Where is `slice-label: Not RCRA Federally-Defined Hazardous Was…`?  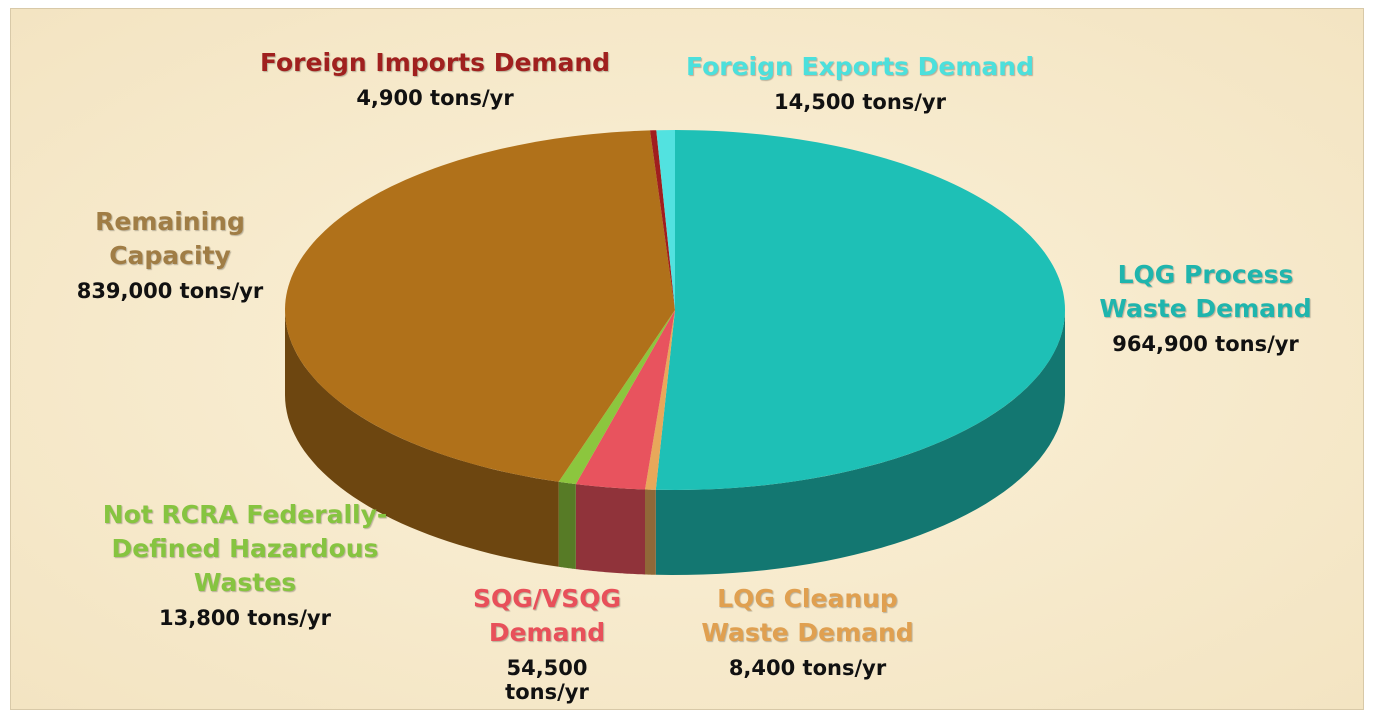
slice-label: Not RCRA Federally-Defined Hazardous Was… is located at coordinates (245, 564).